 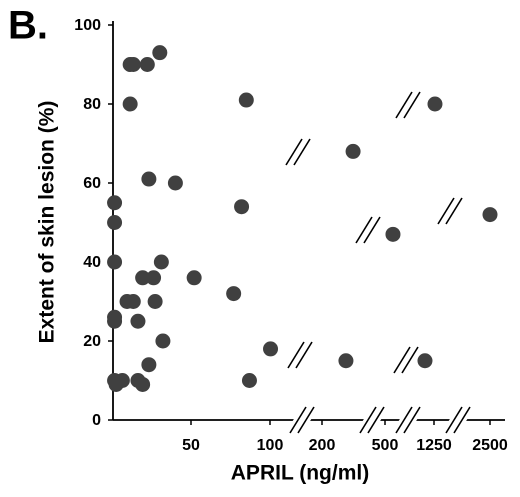 What do you see at coordinates (300, 473) in the screenshot?
I see `x-axis-label: APRIL (ng/ml)` at bounding box center [300, 473].